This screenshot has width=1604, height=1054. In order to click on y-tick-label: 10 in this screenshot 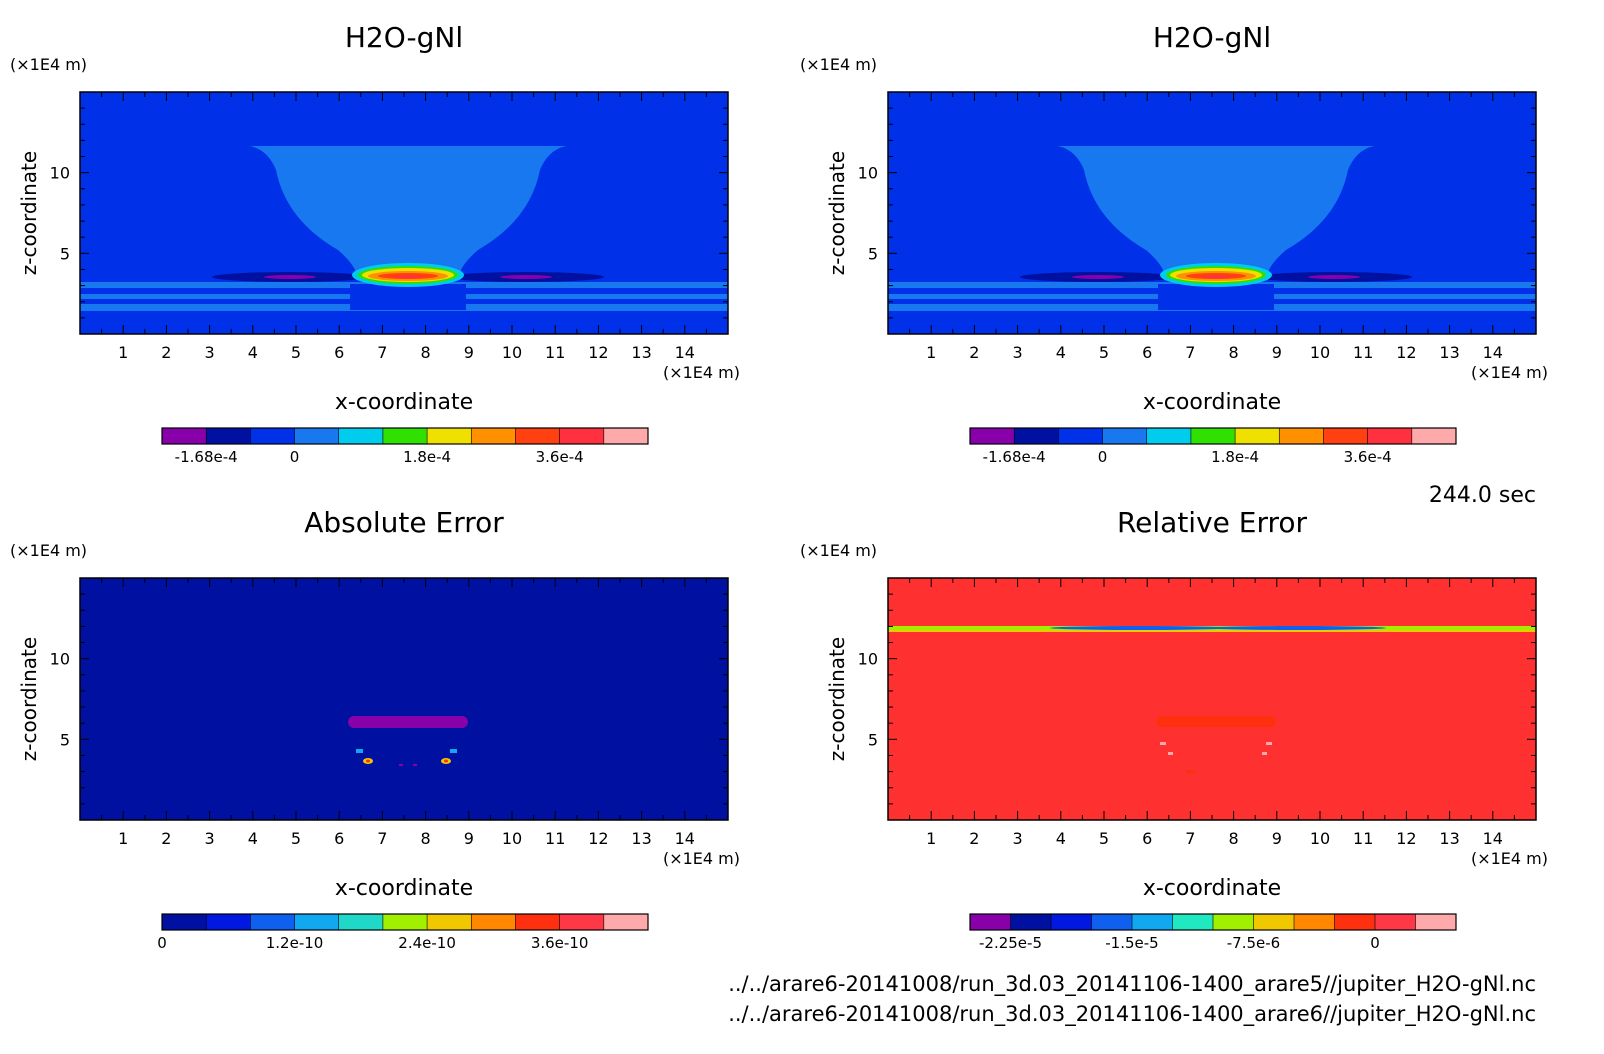, I will do `click(60, 659)`.